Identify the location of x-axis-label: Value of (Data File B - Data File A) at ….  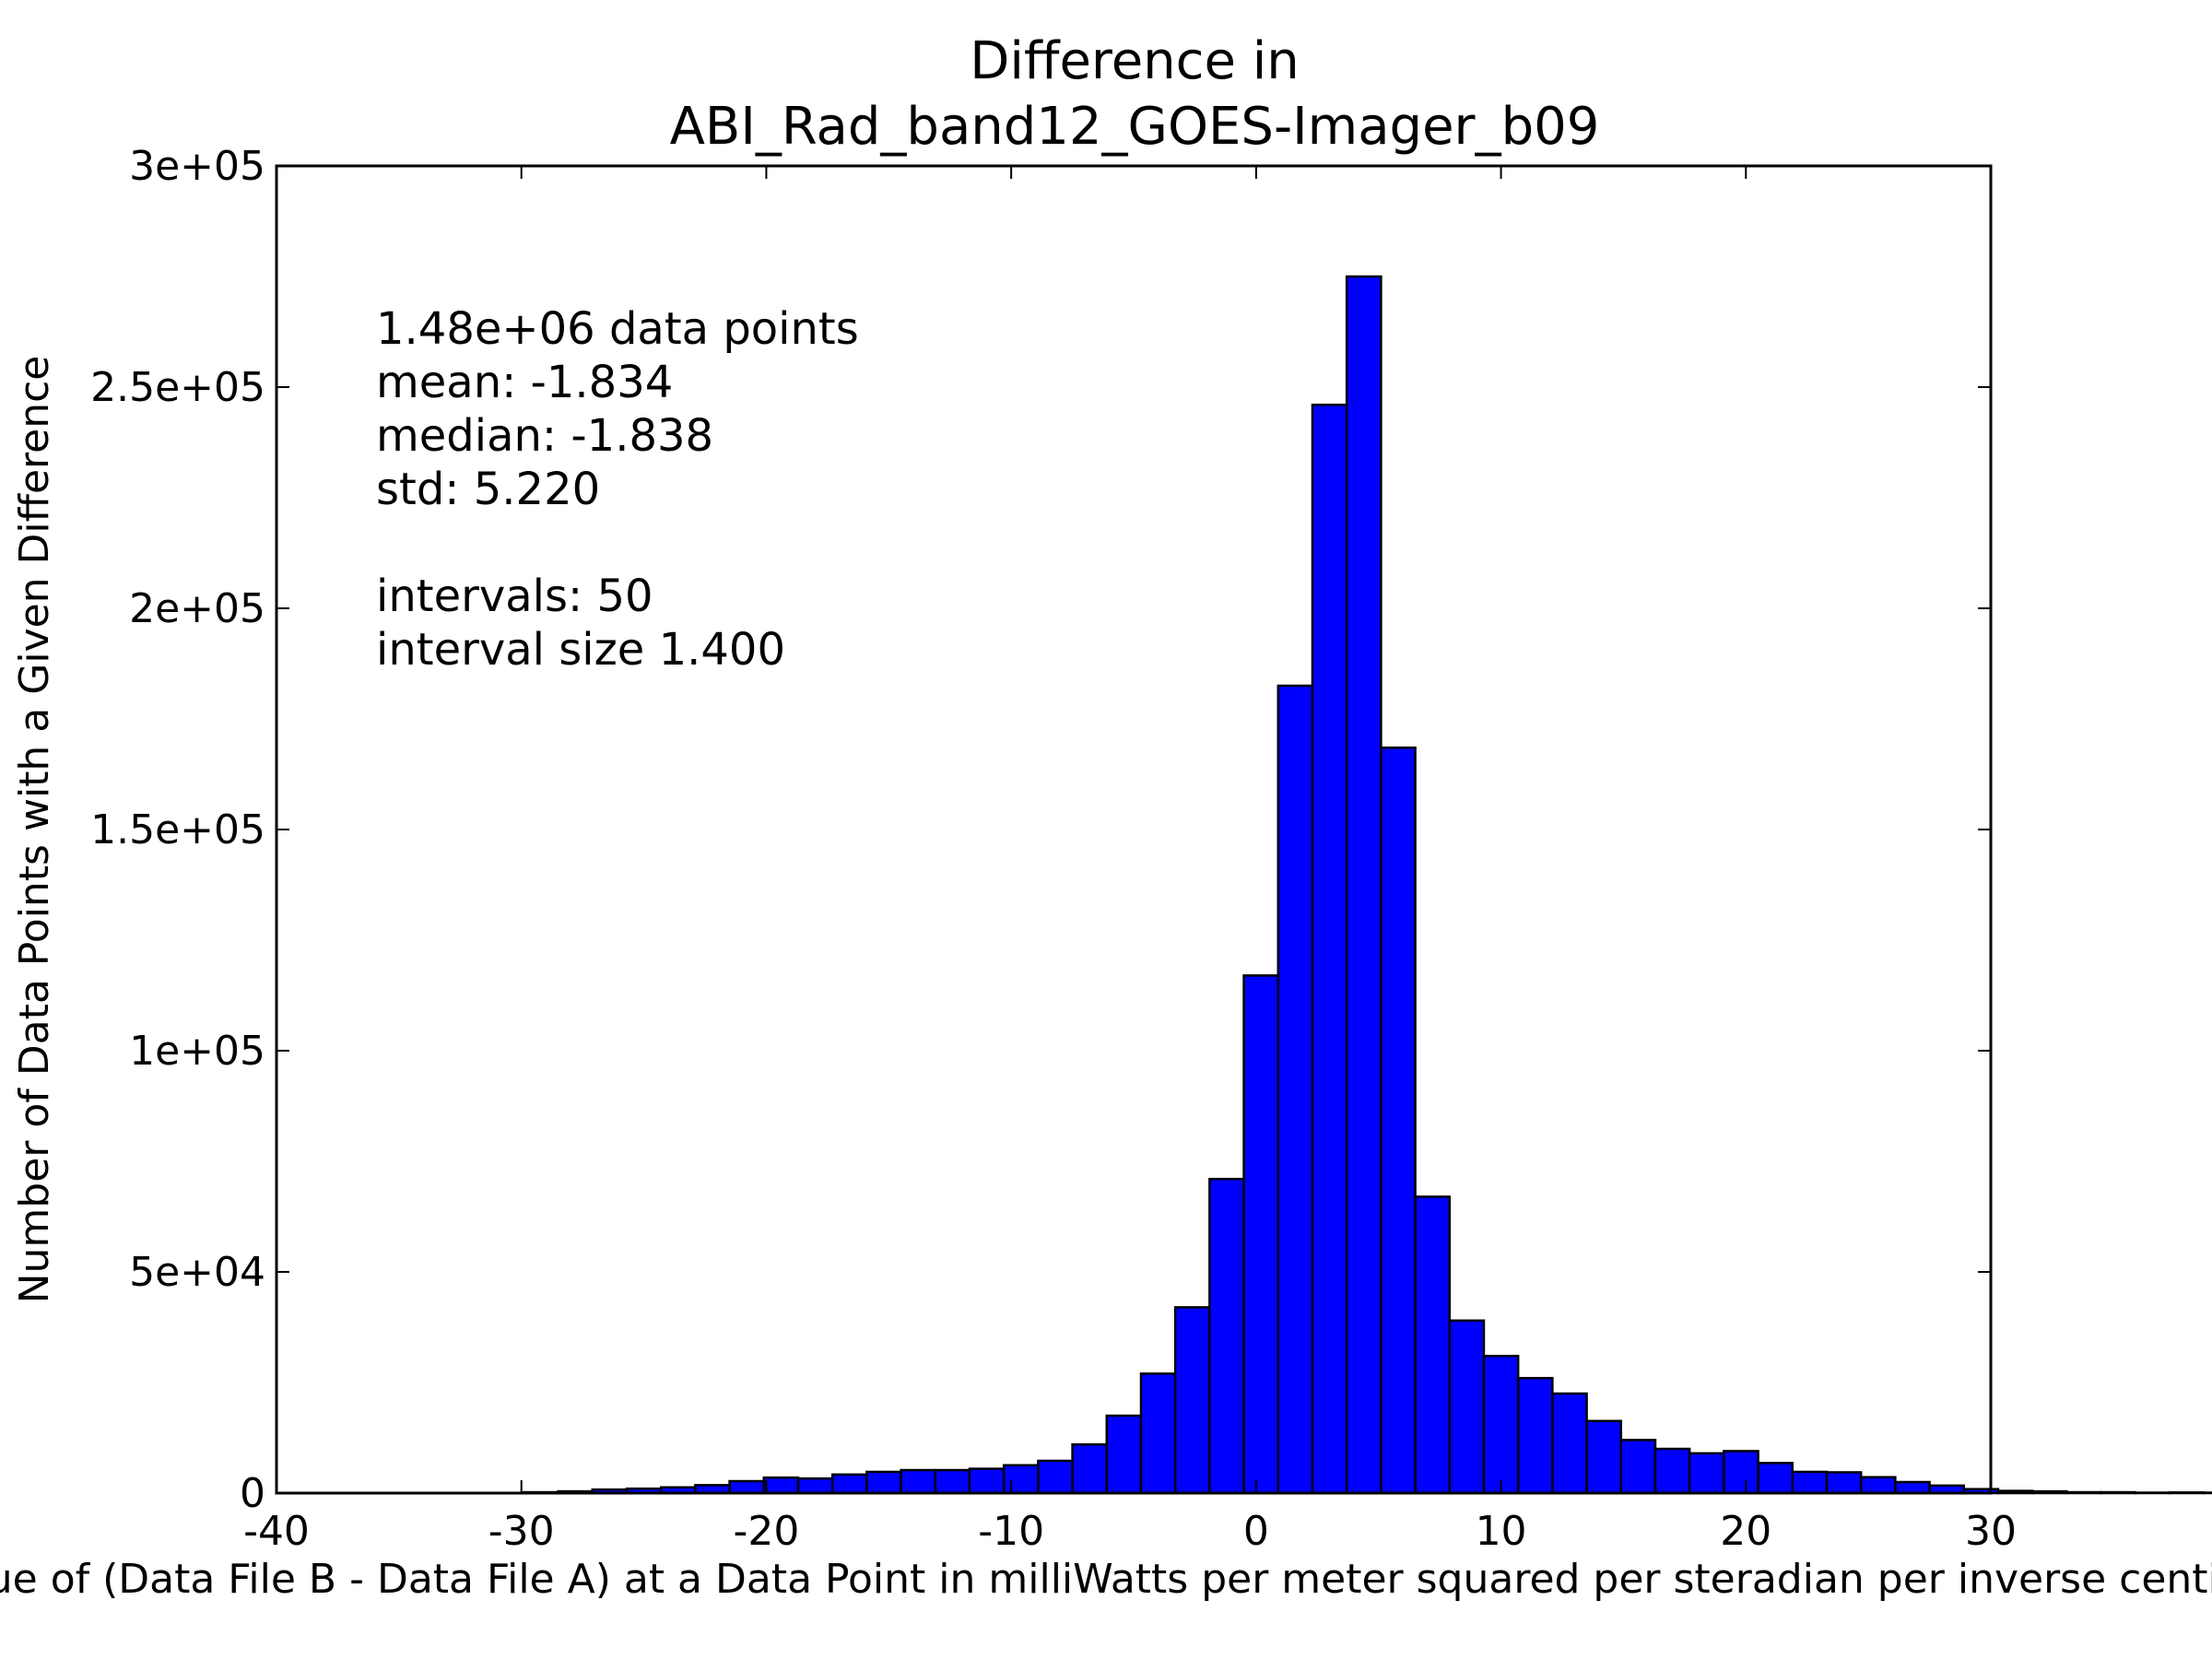
(1106, 1579).